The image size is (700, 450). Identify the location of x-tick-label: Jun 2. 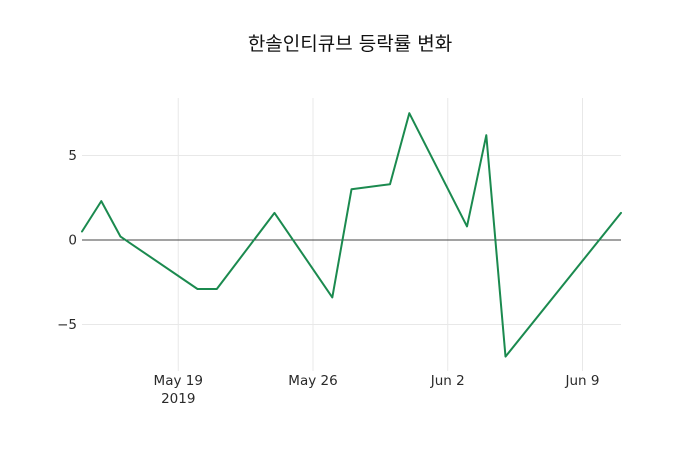
(447, 381).